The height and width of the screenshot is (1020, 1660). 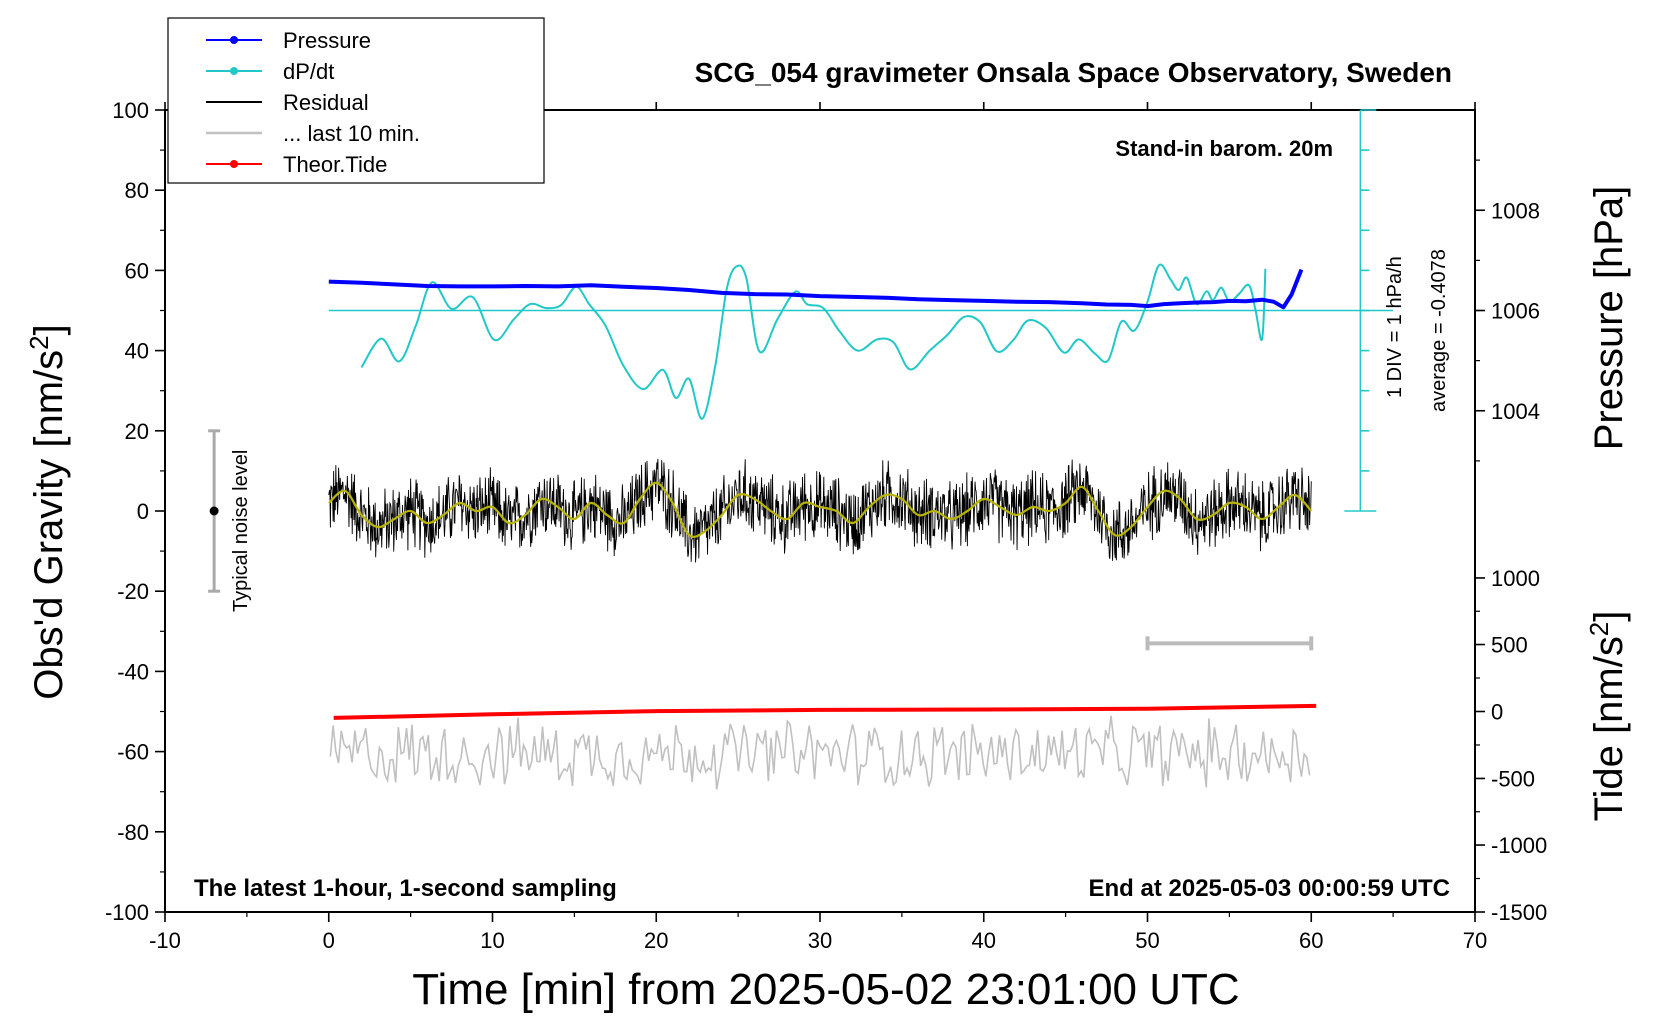 What do you see at coordinates (1515, 210) in the screenshot?
I see `pressure-tick-label: 1008` at bounding box center [1515, 210].